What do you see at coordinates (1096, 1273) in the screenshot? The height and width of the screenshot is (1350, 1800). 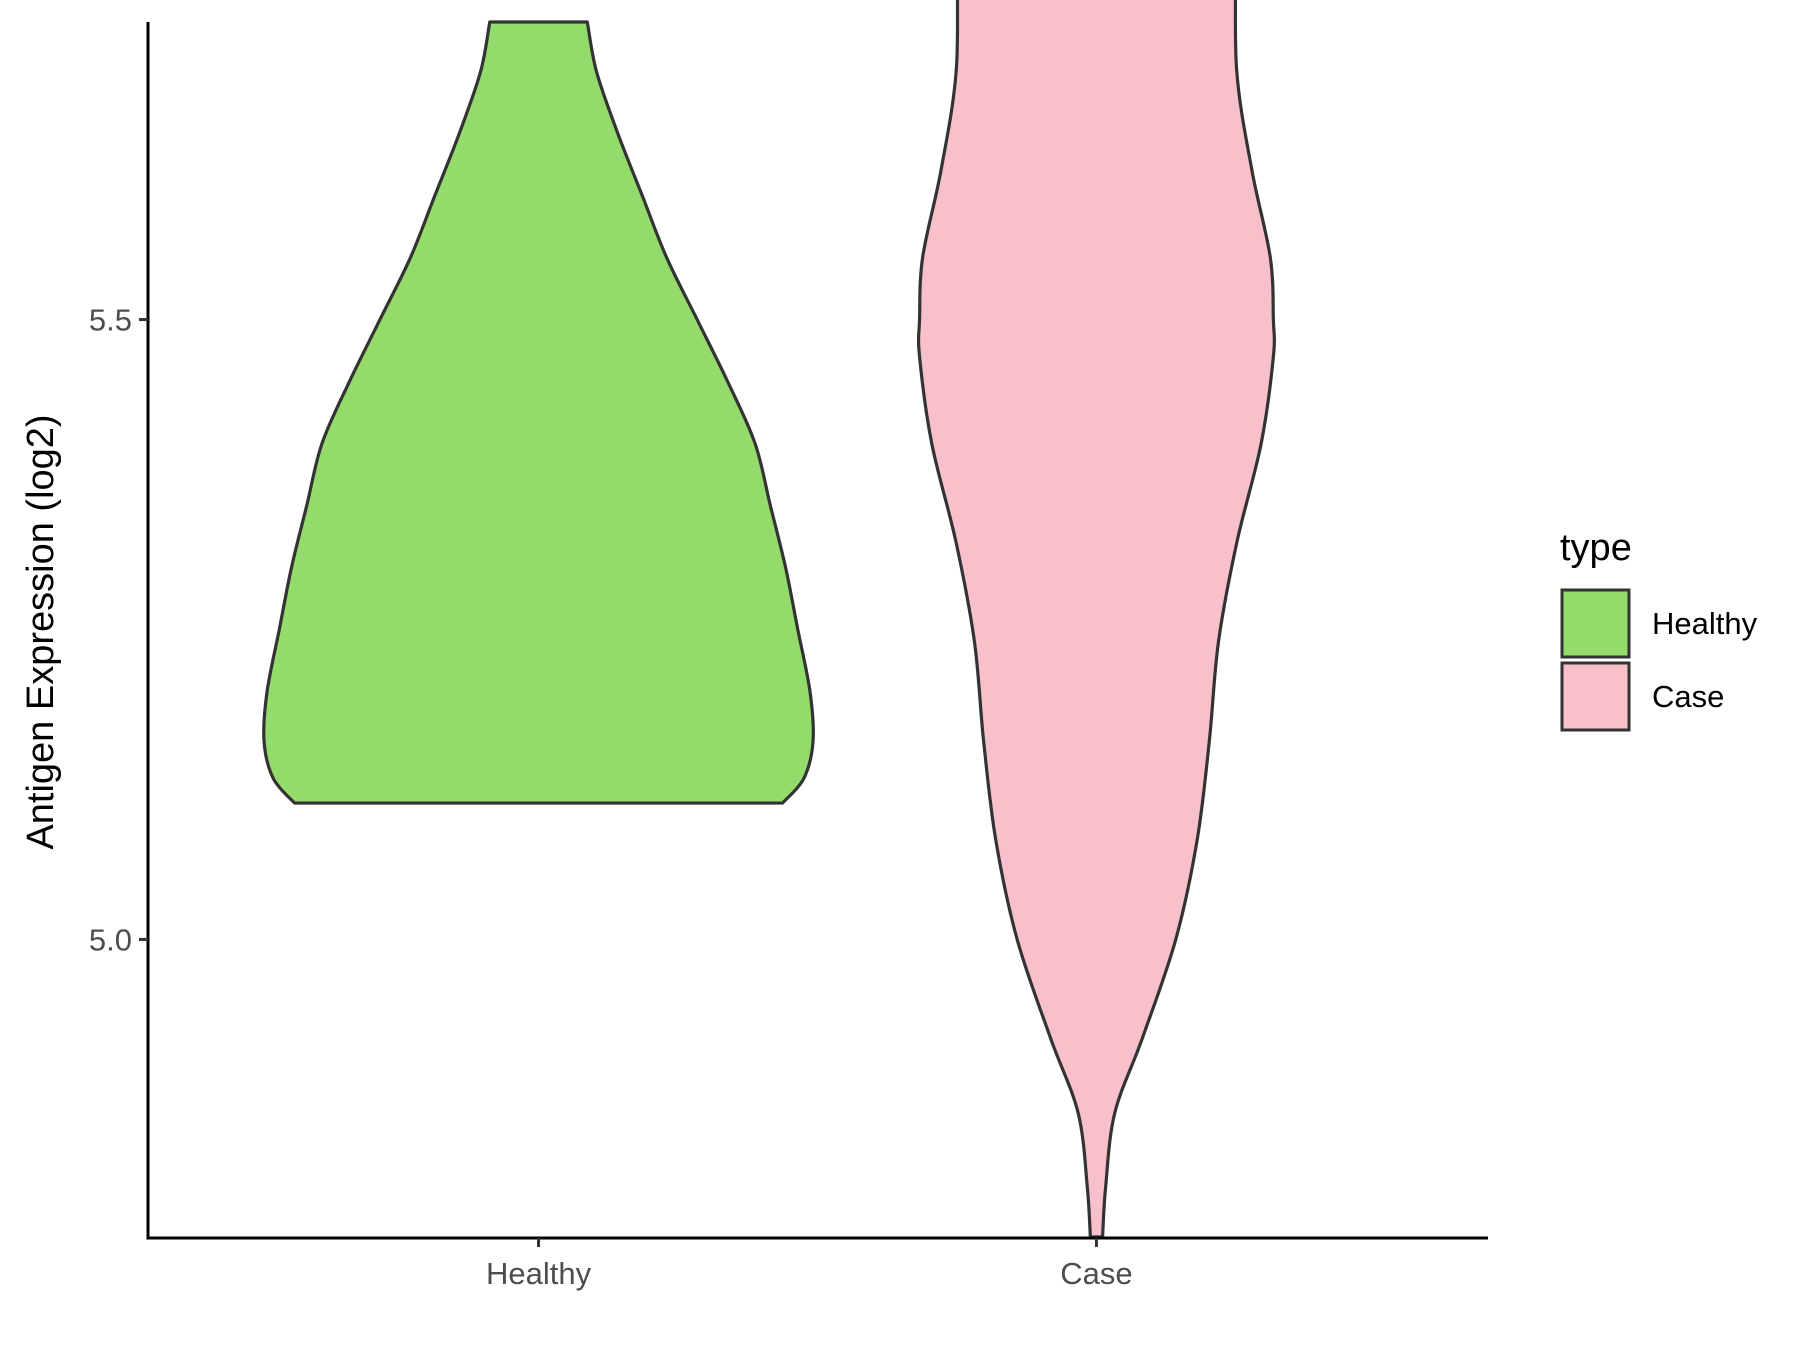 I see `x-tick-label: Case` at bounding box center [1096, 1273].